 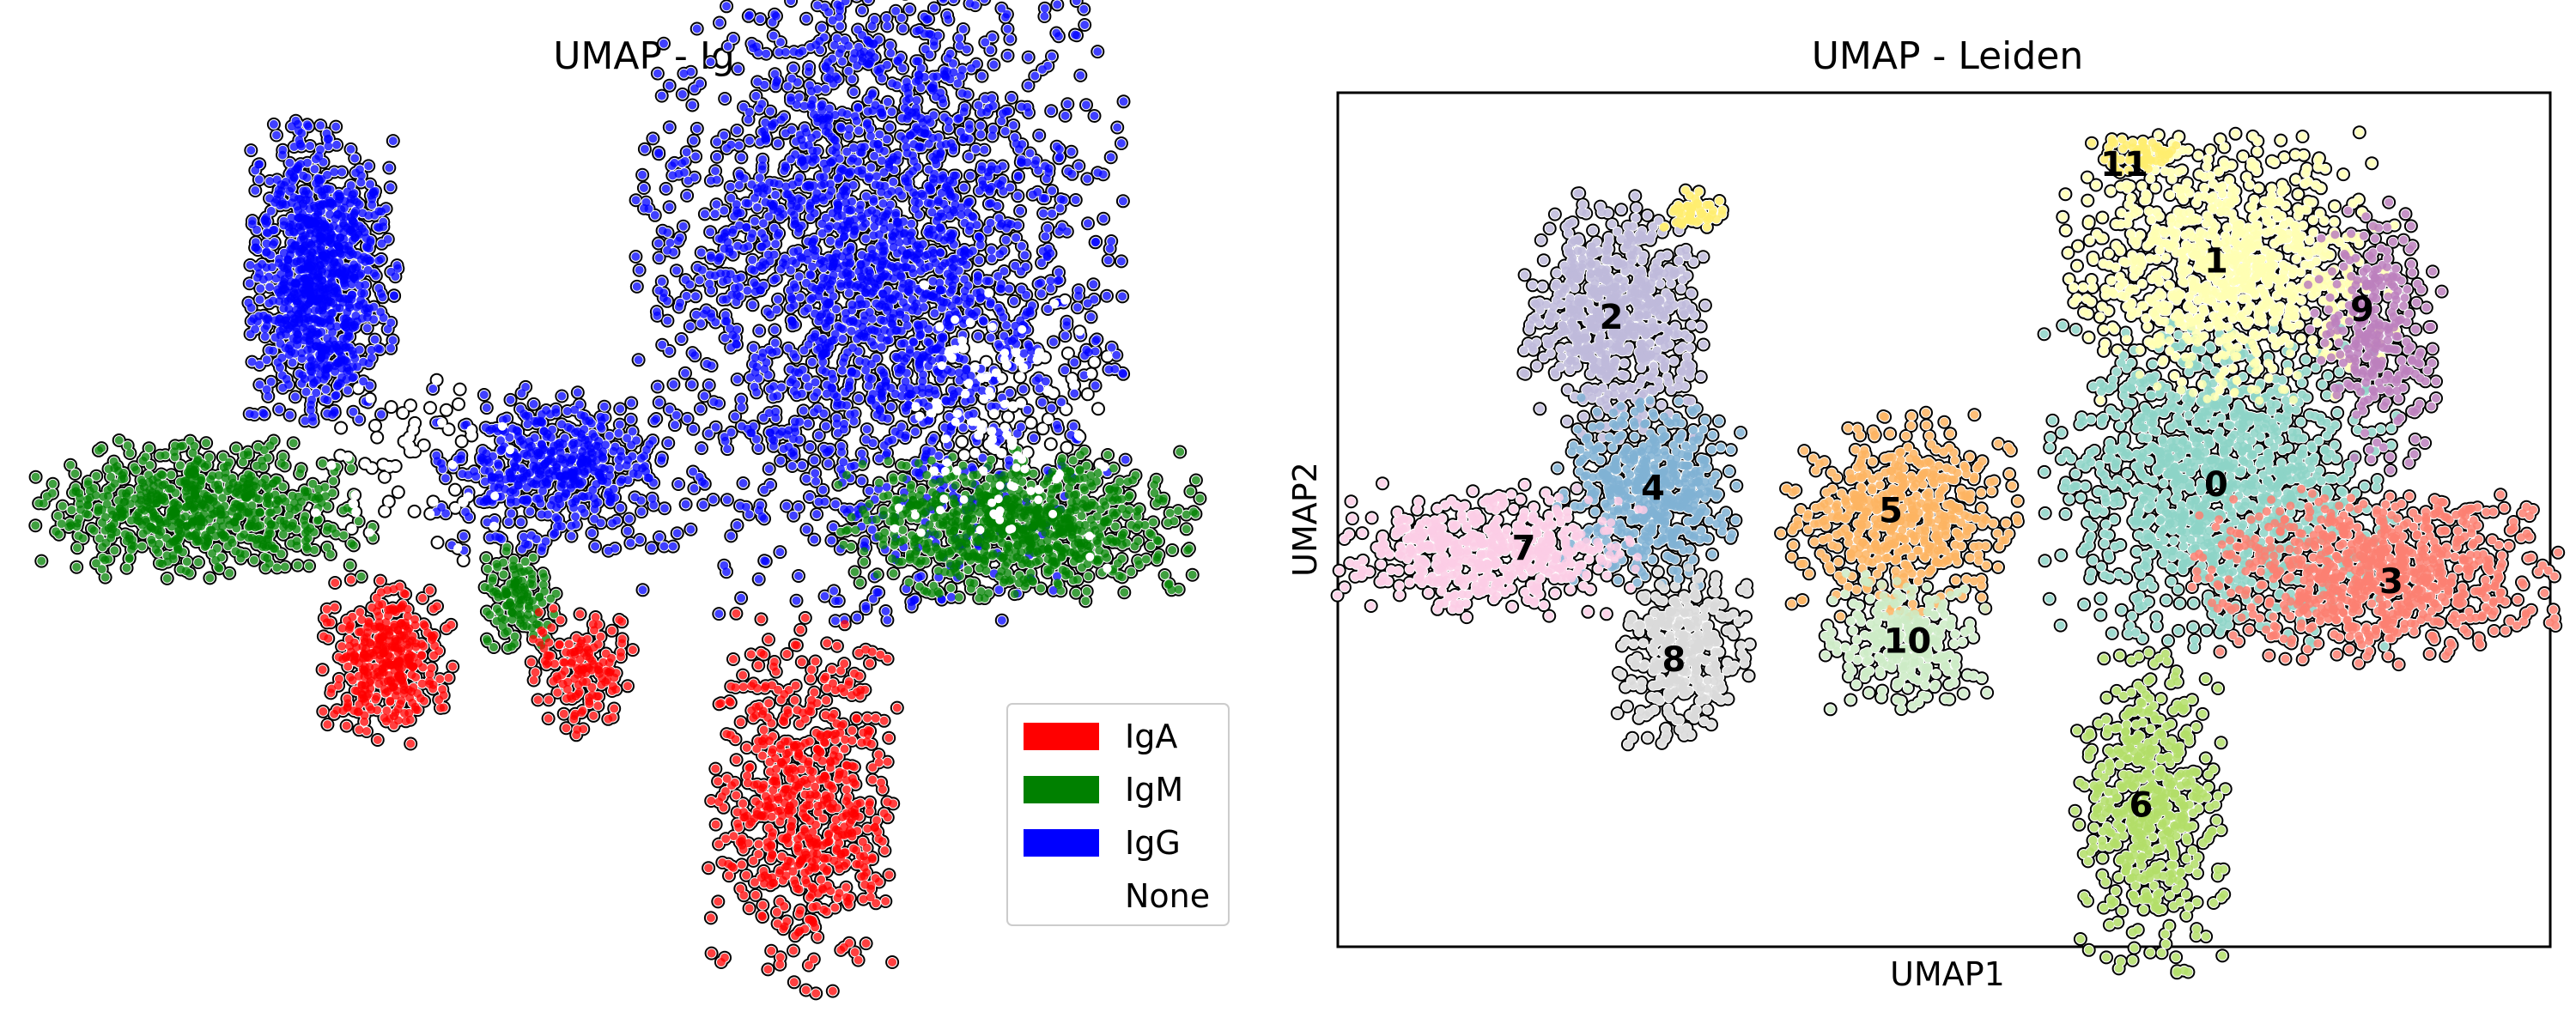 I want to click on legend-swatch-igg, so click(x=1061, y=843).